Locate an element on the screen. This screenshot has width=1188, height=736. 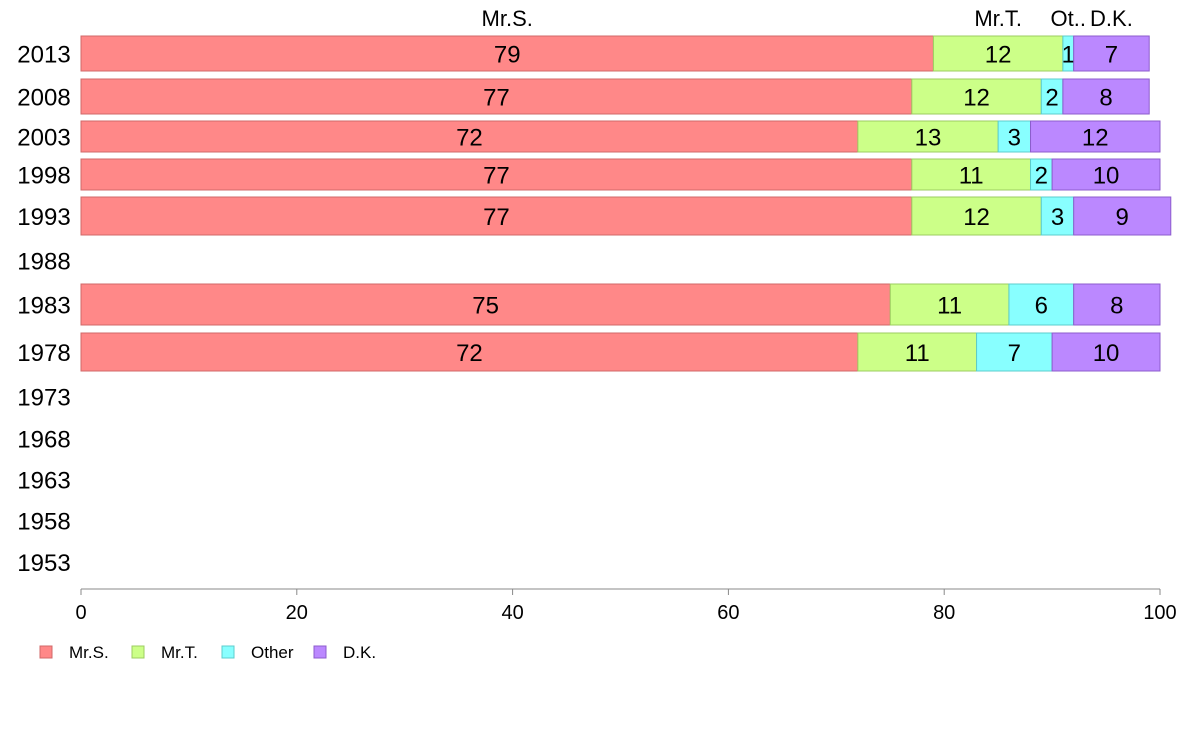
x-tick-label: 0 is located at coordinates (80, 613).